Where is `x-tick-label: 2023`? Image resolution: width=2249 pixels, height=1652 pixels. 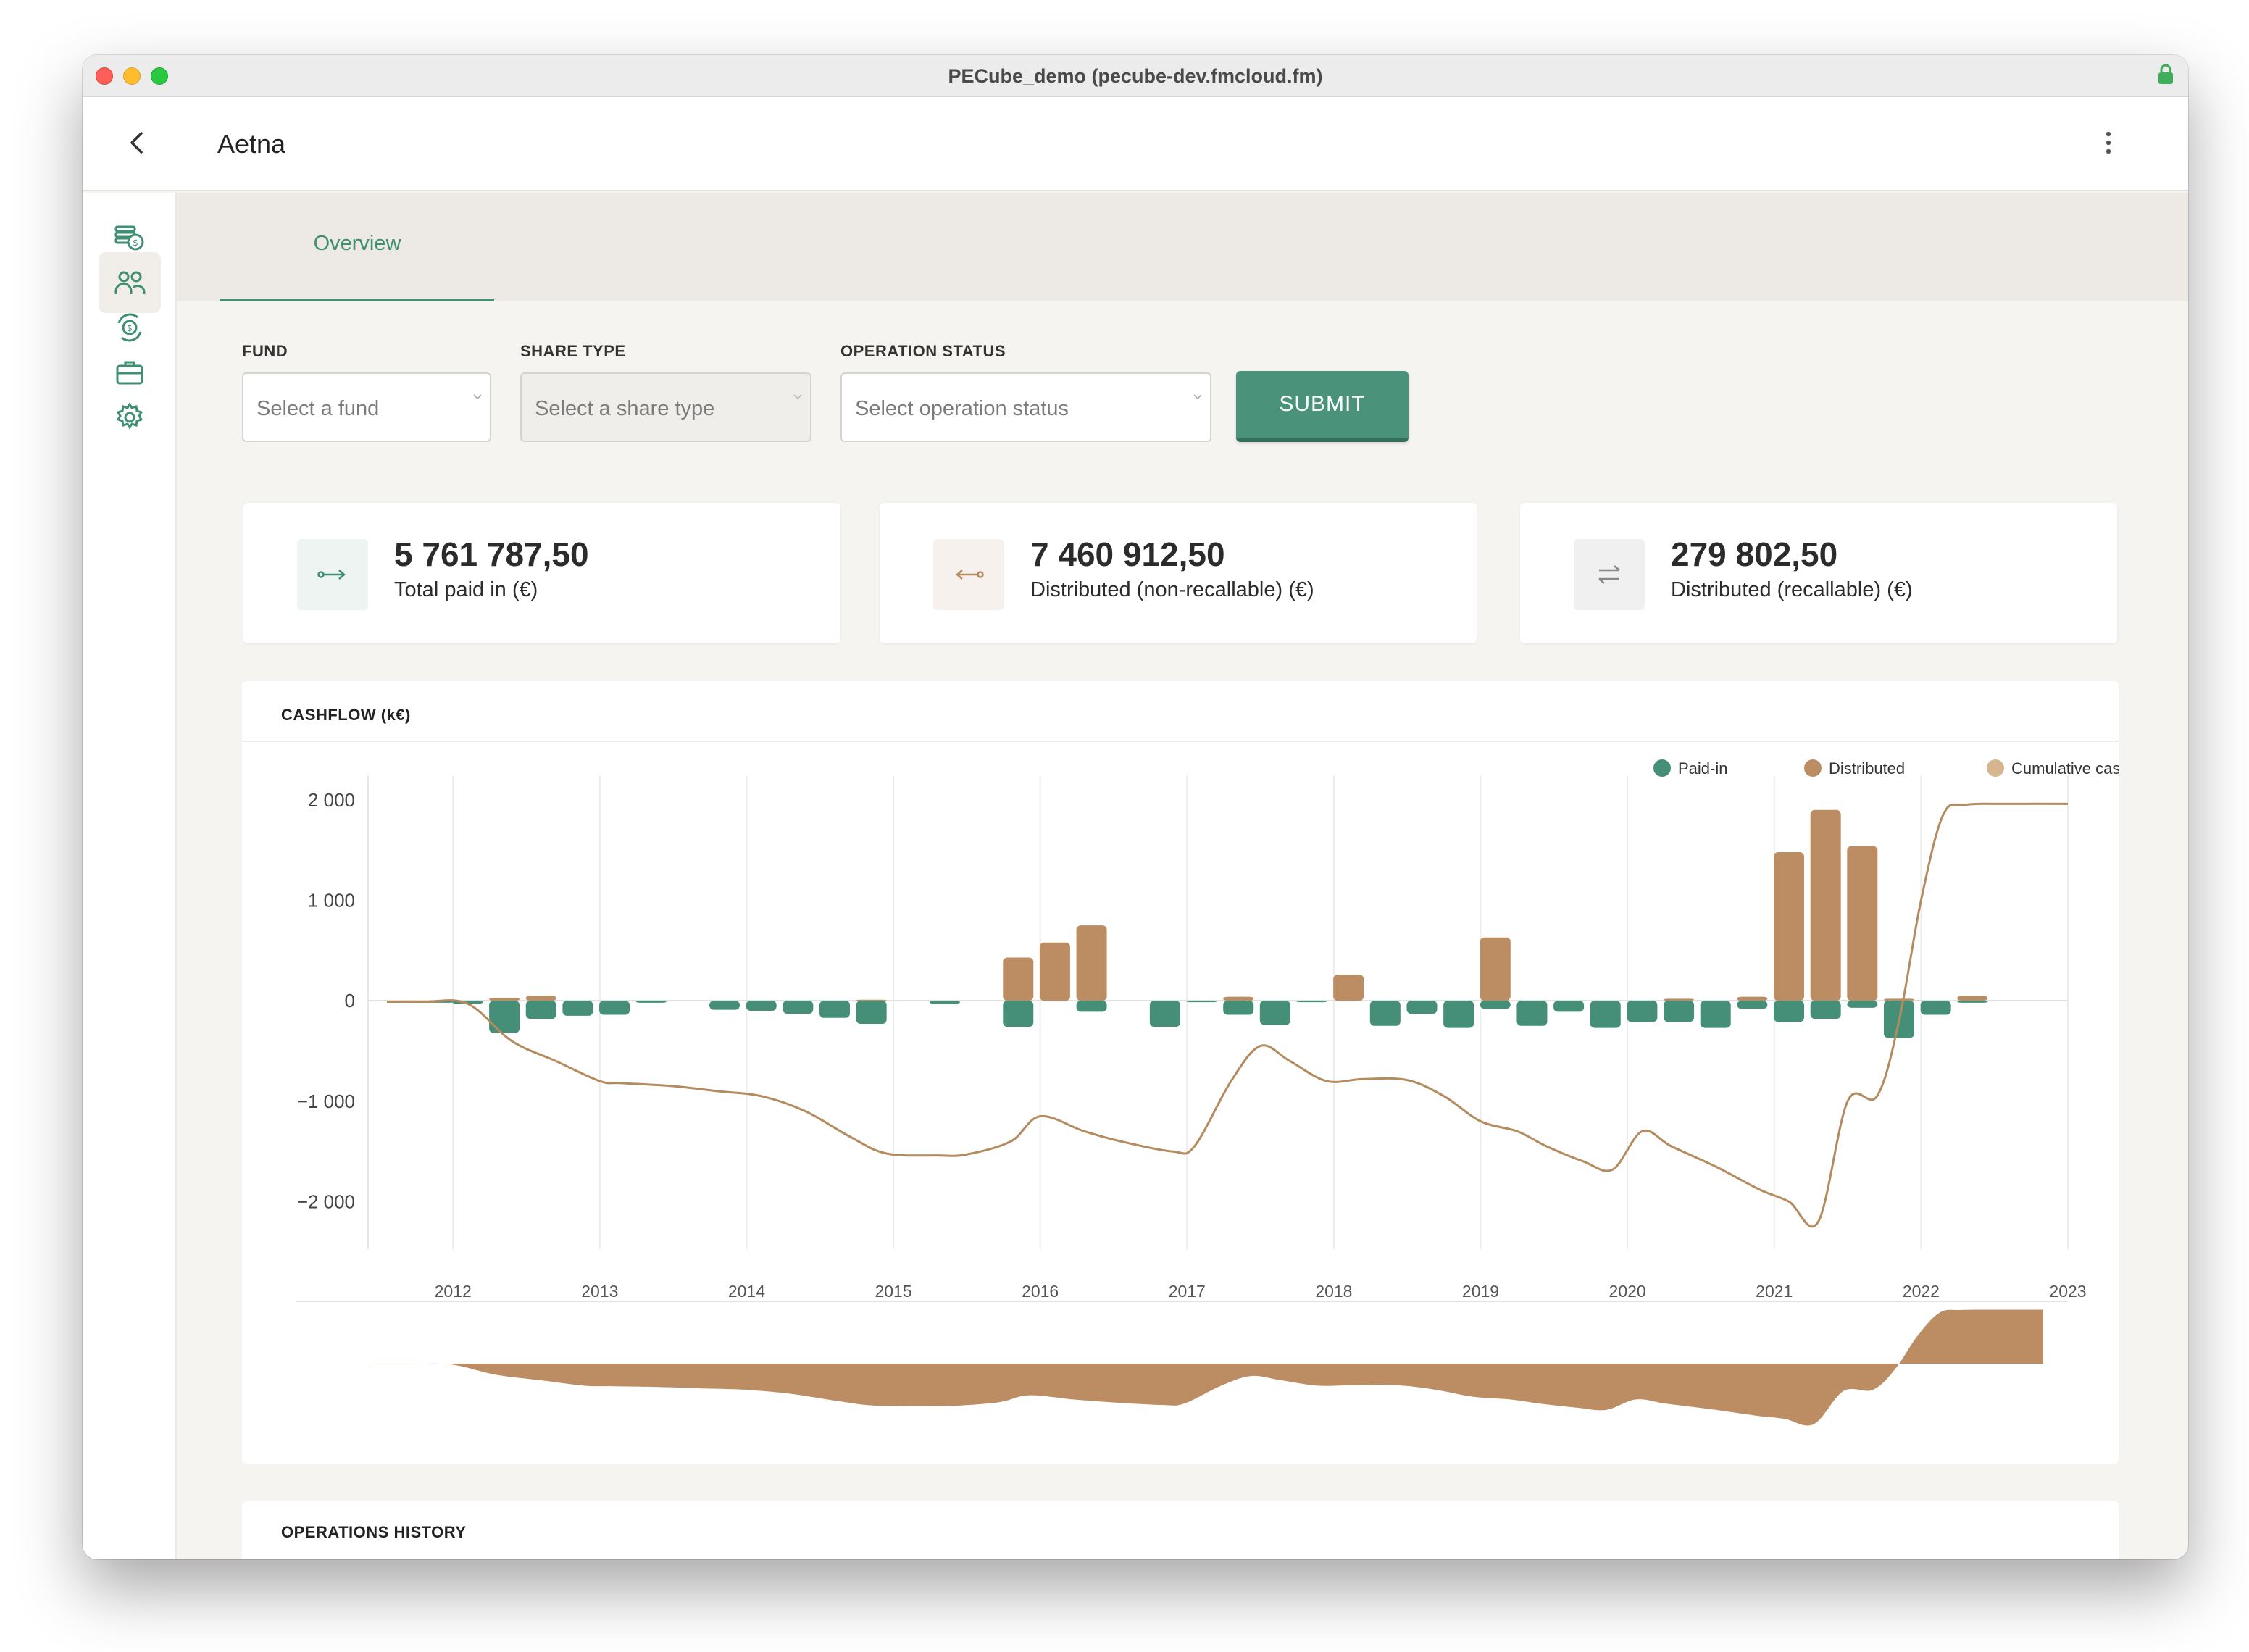 x-tick-label: 2023 is located at coordinates (2067, 1291).